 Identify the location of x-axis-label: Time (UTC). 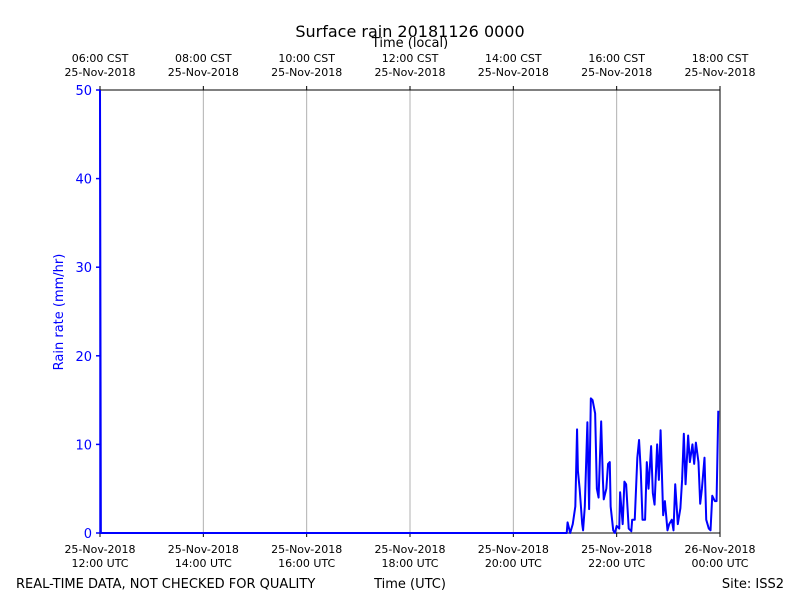
(409, 584).